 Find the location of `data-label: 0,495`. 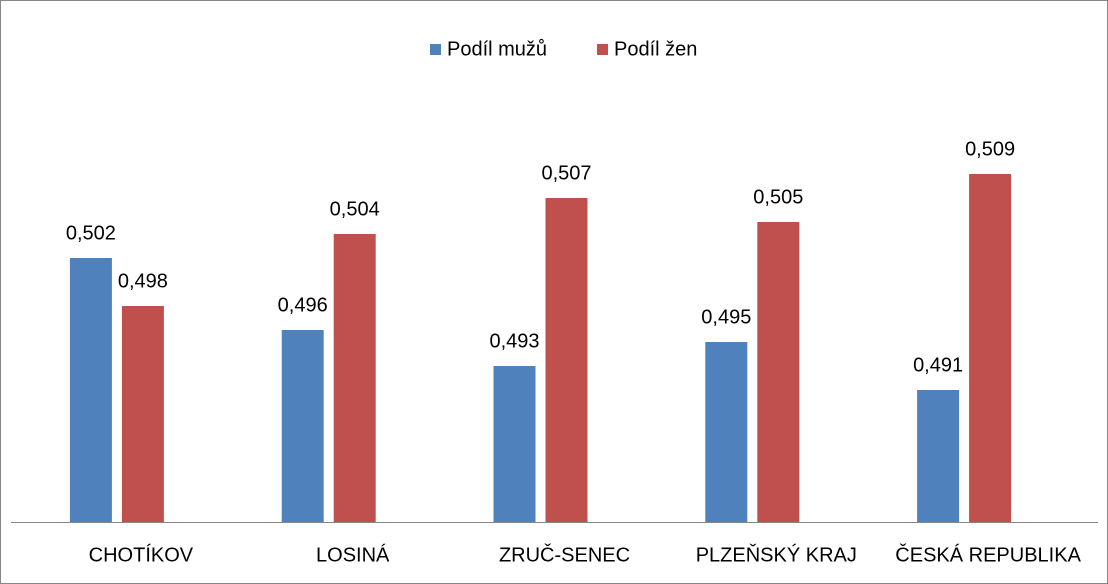

data-label: 0,495 is located at coordinates (726, 317).